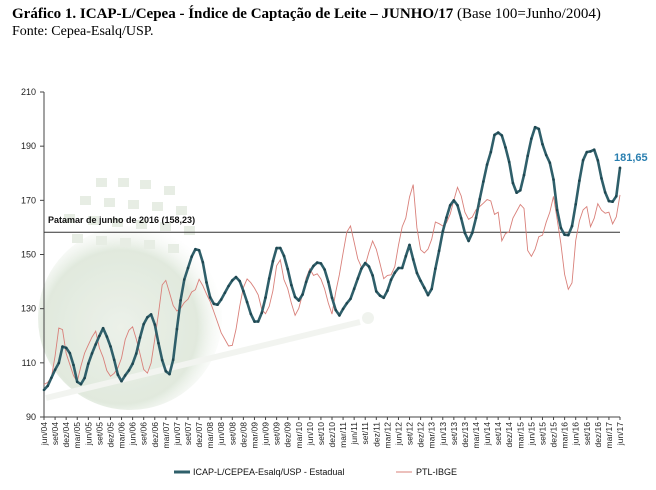 The image size is (656, 490). I want to click on x-tick-label: mar/11, so click(343, 435).